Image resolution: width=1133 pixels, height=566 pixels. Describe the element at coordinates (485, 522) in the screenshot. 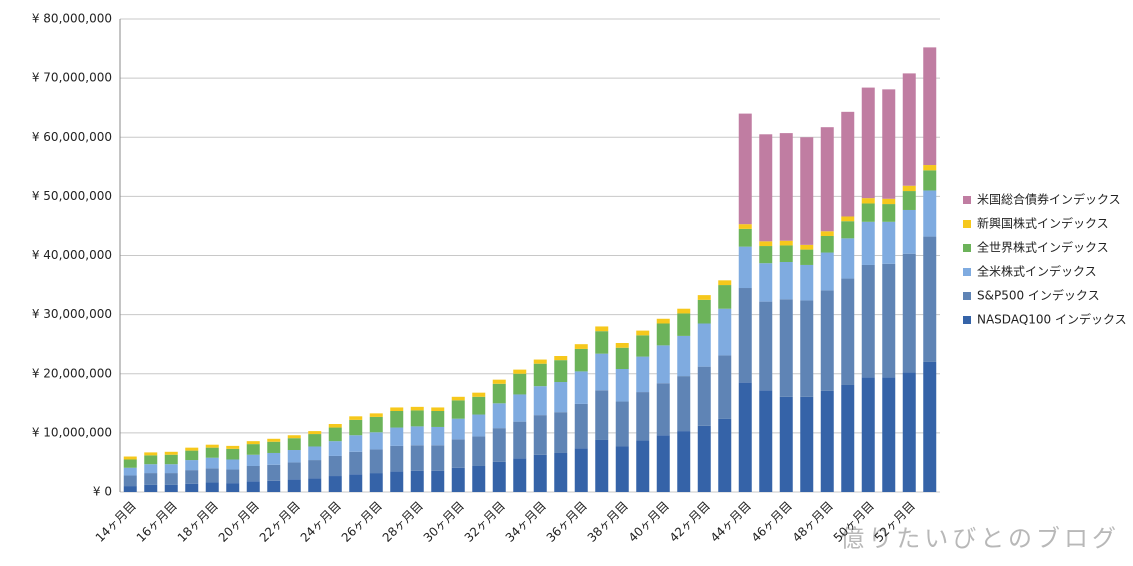

I see `x-tick-label: 32ヶ月目` at that location.